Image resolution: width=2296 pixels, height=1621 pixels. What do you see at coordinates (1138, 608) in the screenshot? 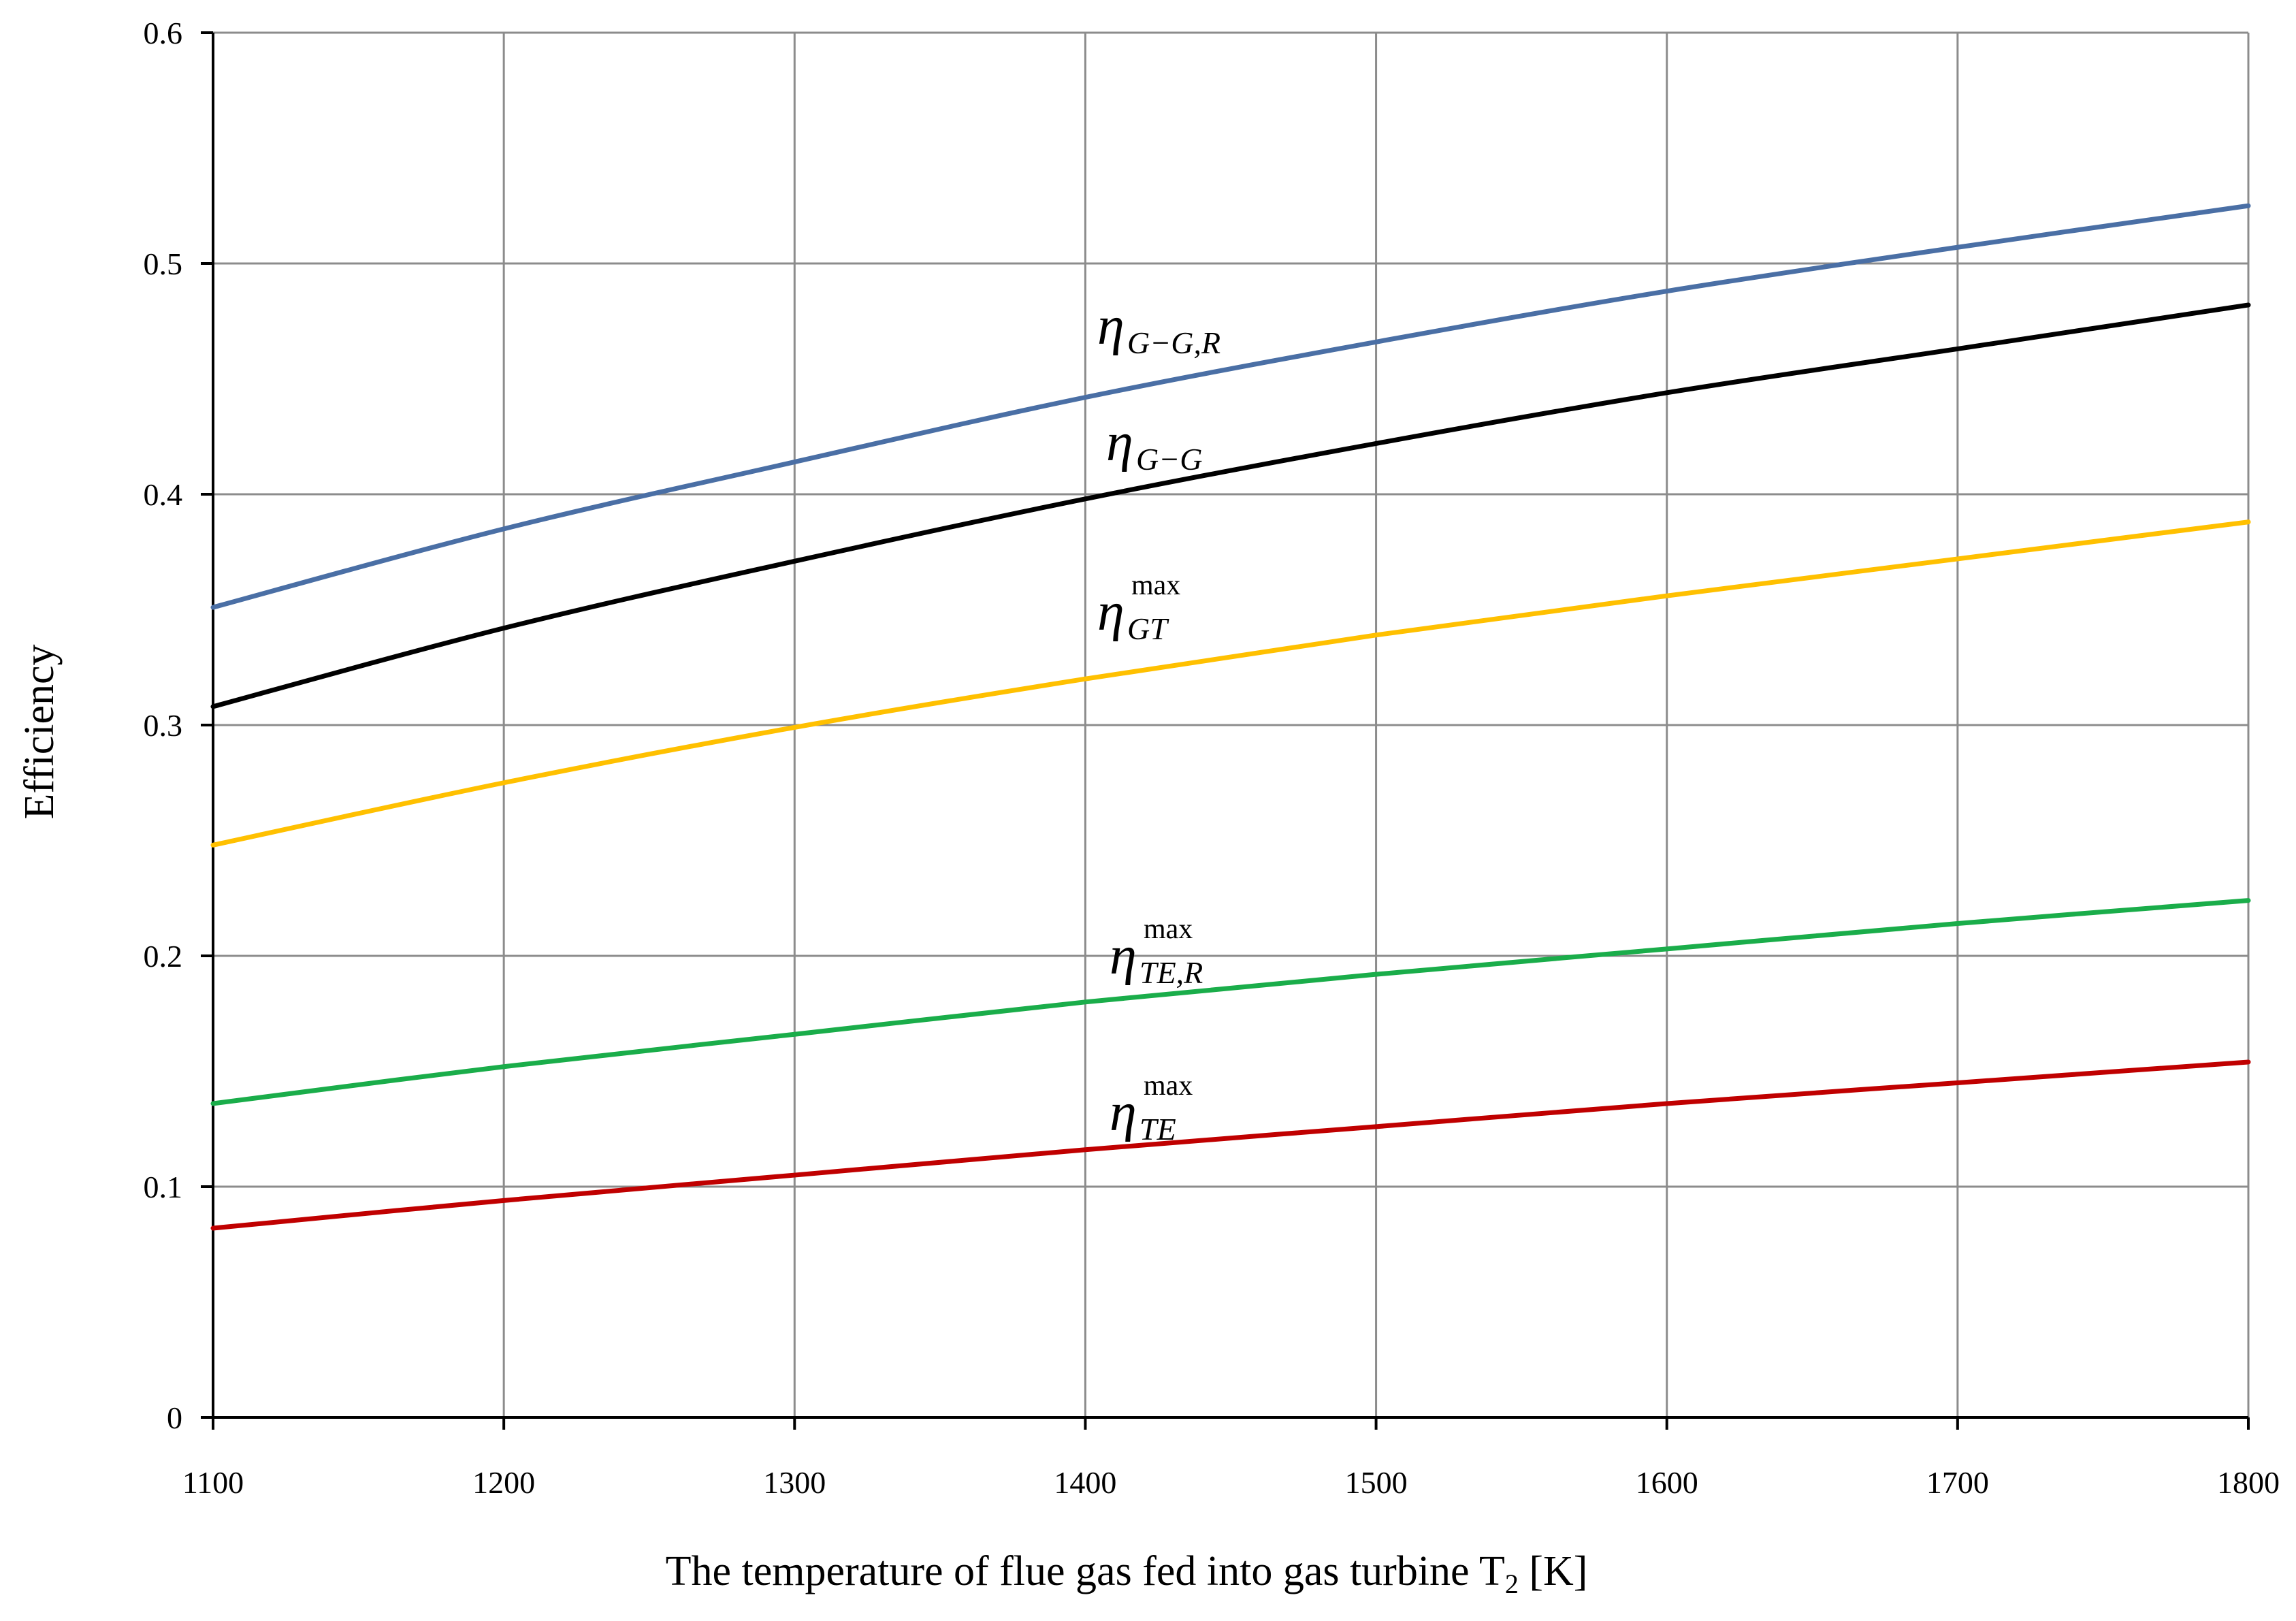
I see `series-label-eta-gt-max: η GT max` at bounding box center [1138, 608].